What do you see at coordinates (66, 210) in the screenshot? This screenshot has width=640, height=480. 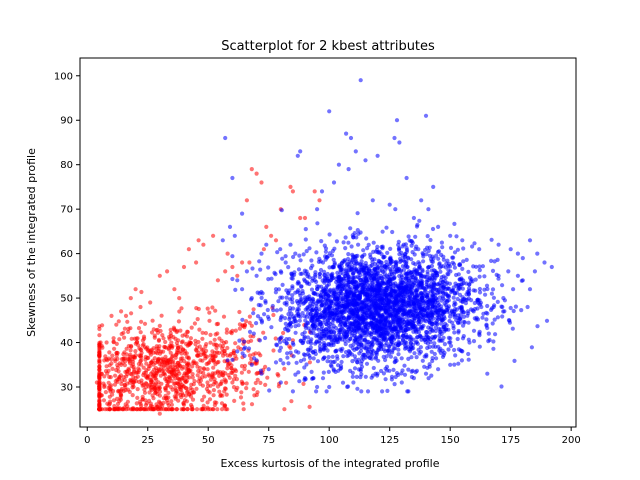 I see `y-tick-label: 70` at bounding box center [66, 210].